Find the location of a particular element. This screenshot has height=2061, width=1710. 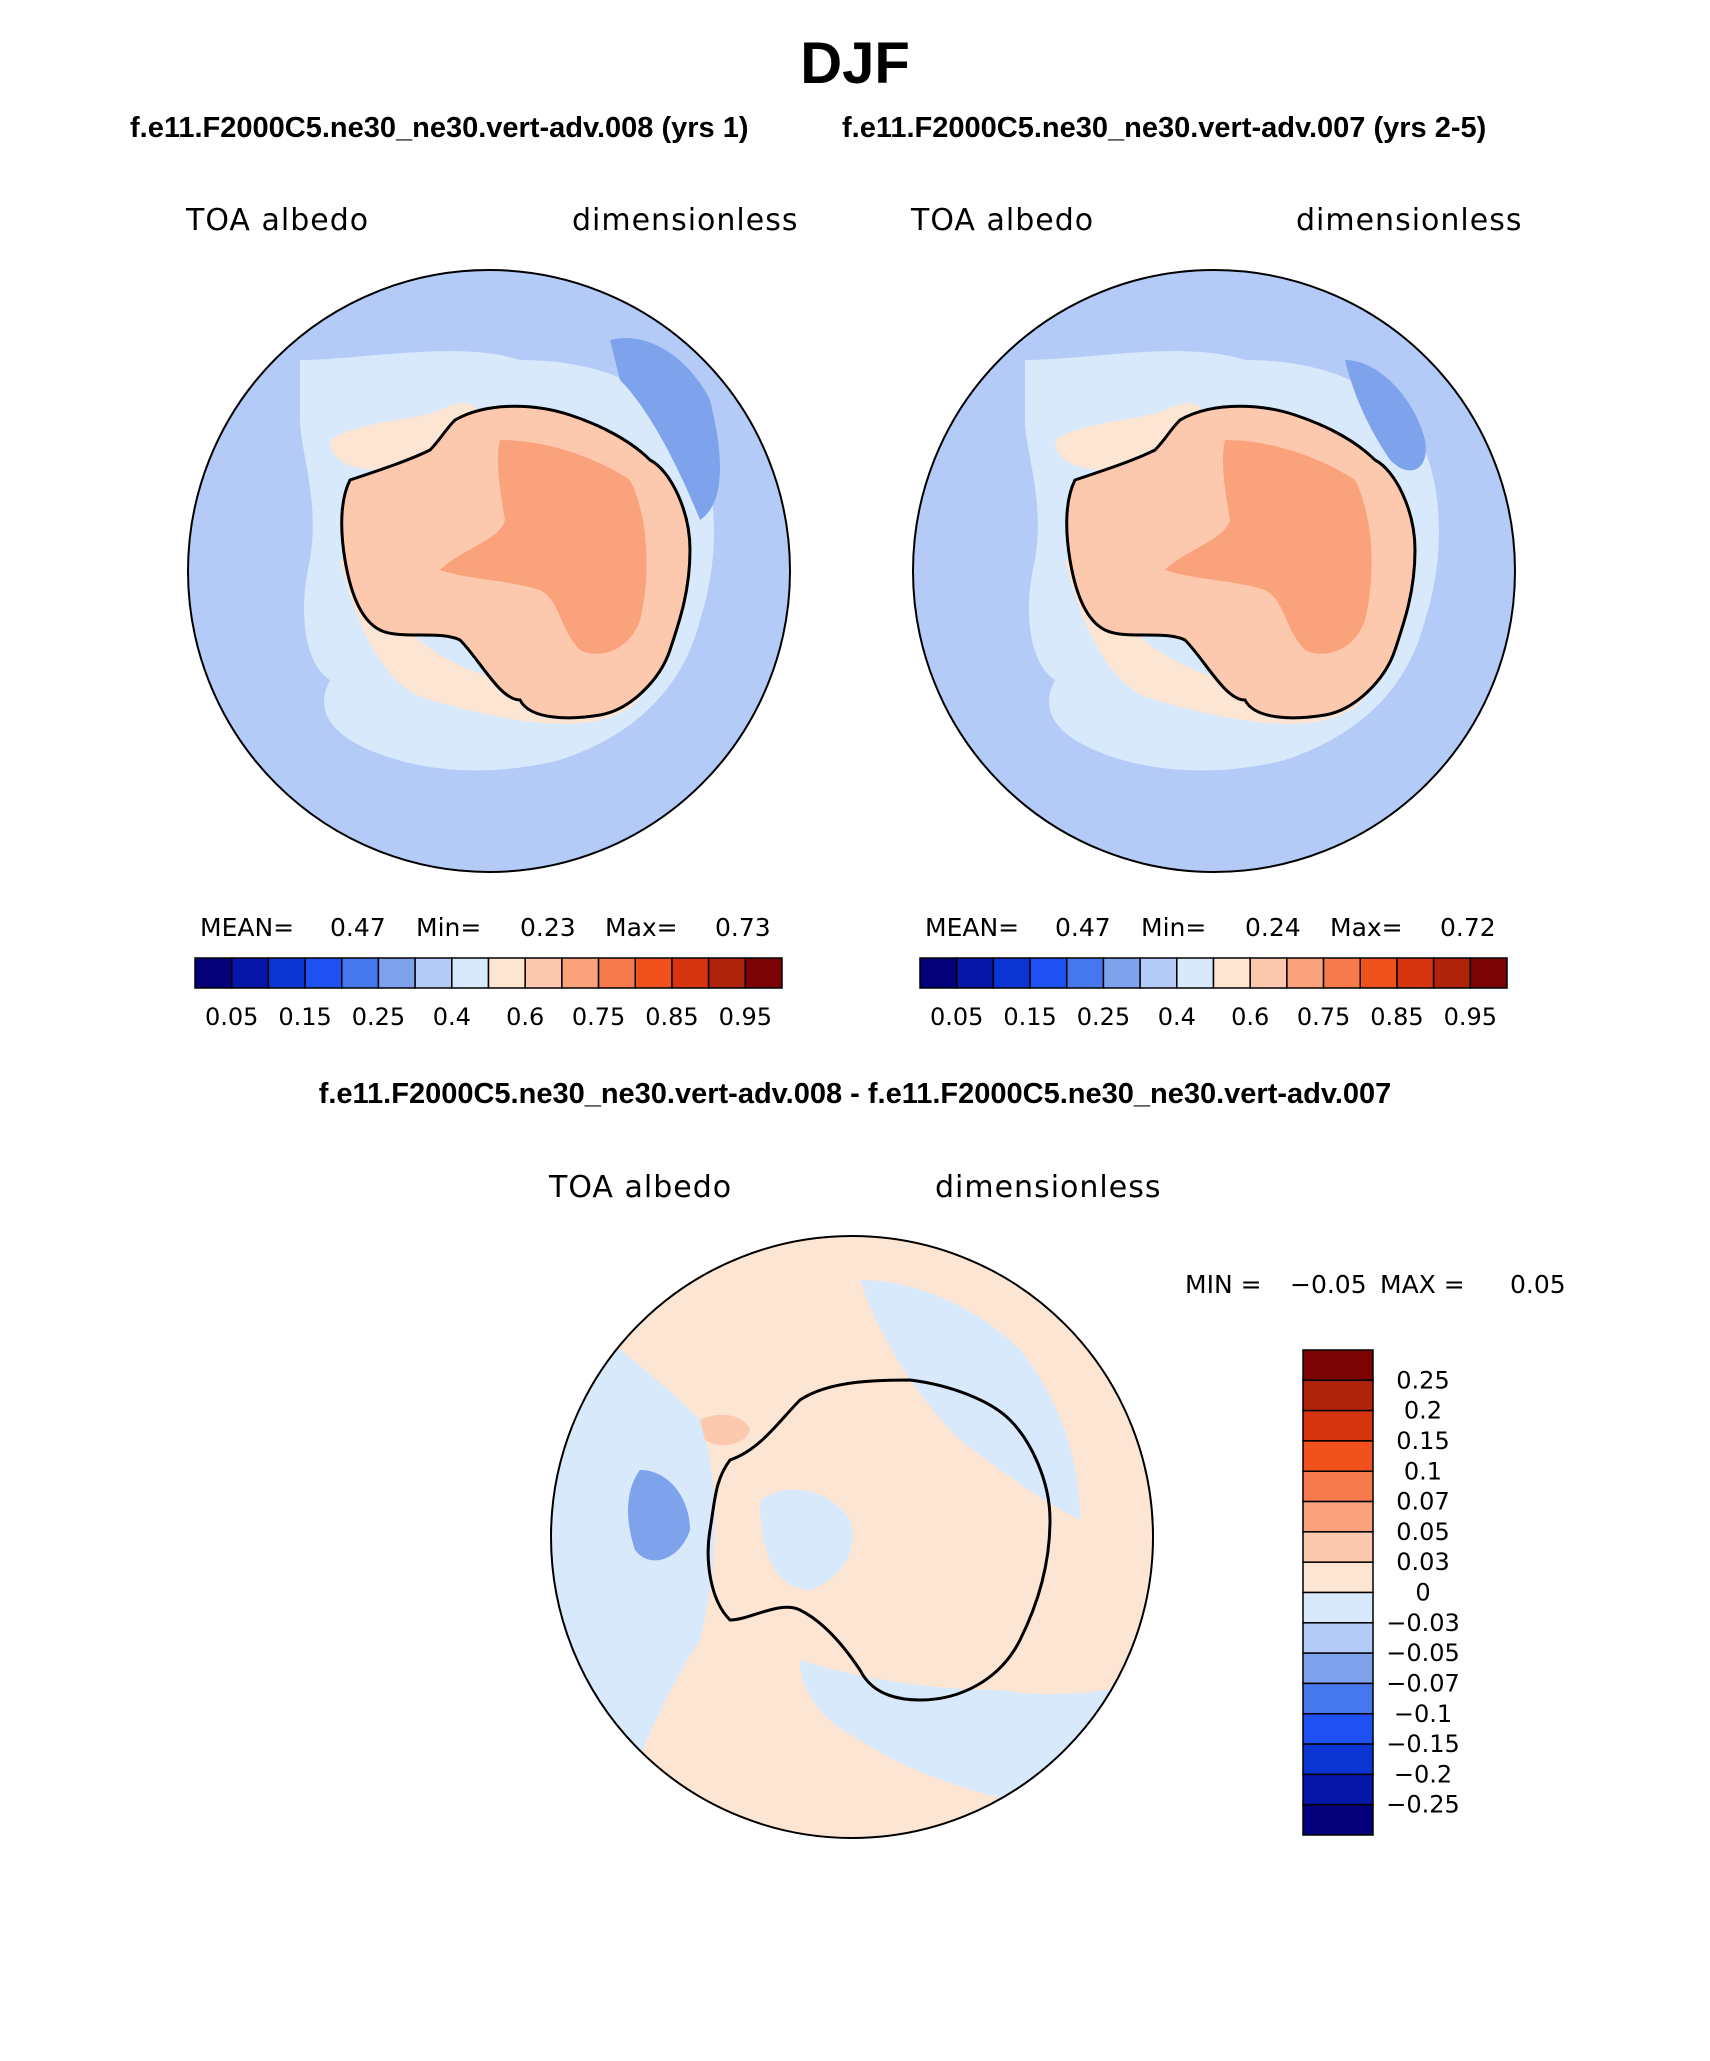

panel2-units-label: dimensionless is located at coordinates (1409, 220).